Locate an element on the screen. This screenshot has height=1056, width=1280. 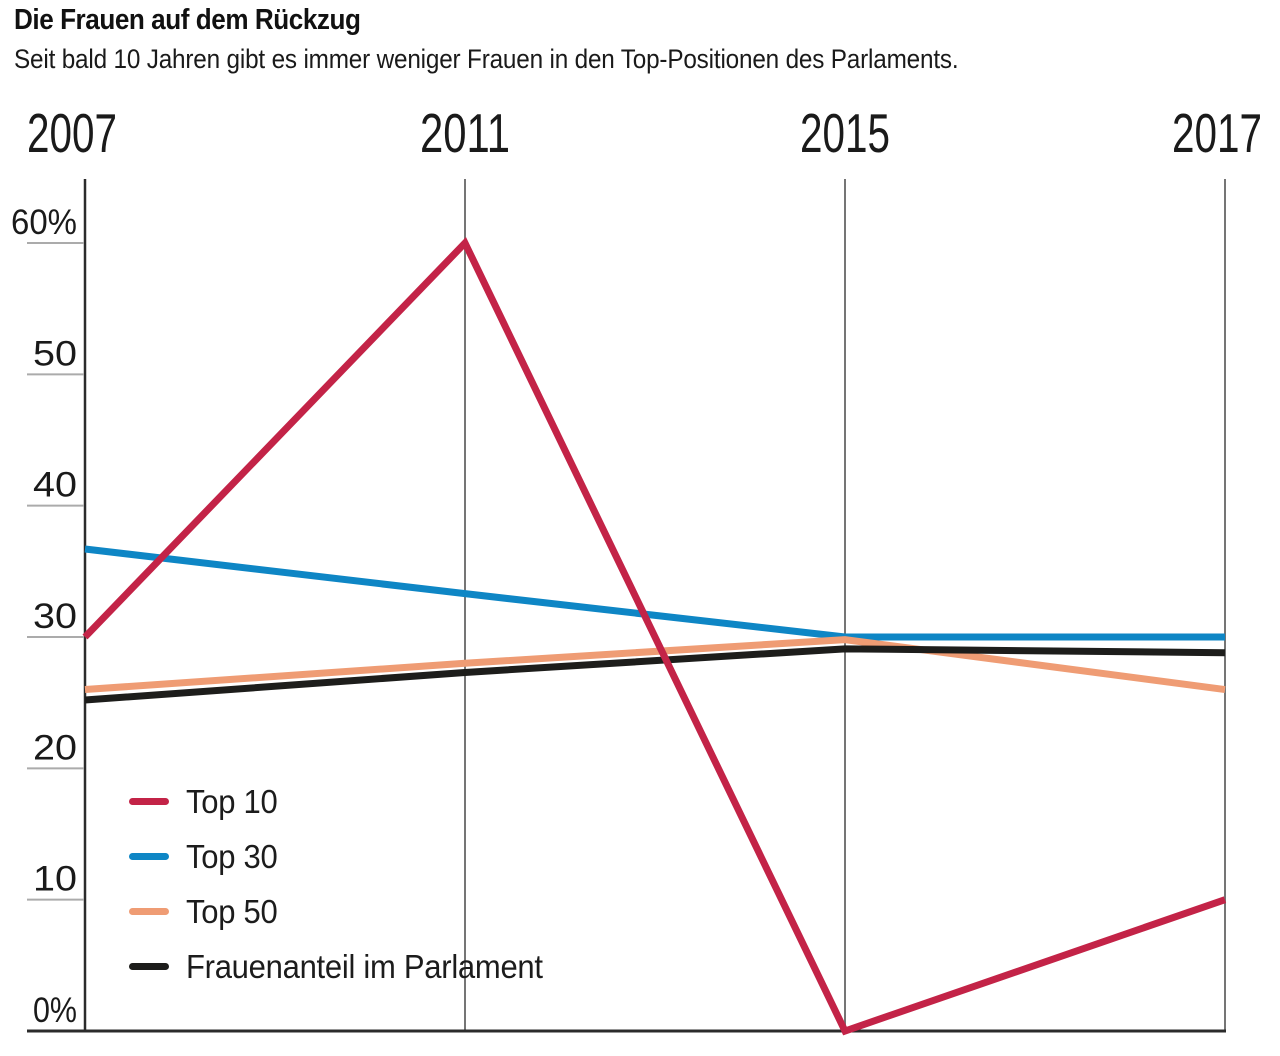
y-tick-label: 50 is located at coordinates (55, 353).